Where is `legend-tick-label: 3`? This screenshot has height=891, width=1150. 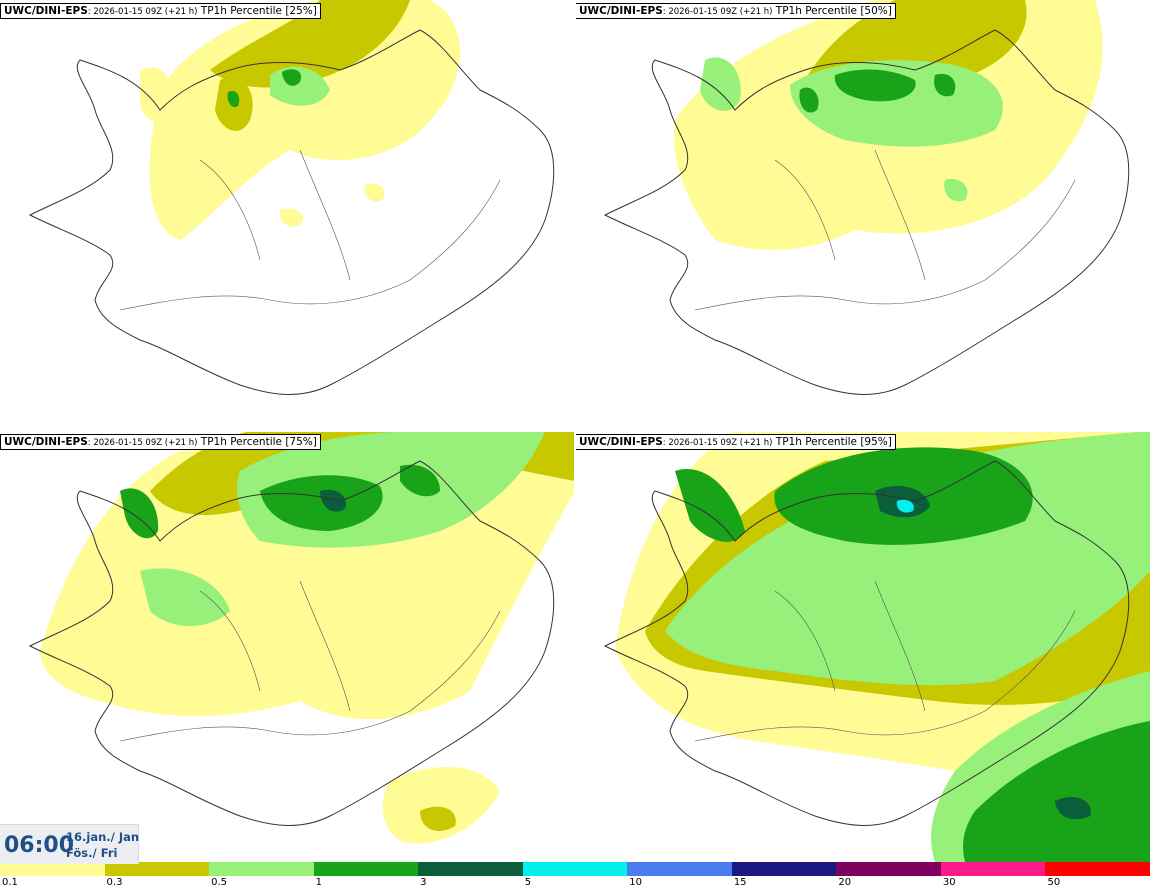
legend-tick-label: 3 is located at coordinates (423, 882).